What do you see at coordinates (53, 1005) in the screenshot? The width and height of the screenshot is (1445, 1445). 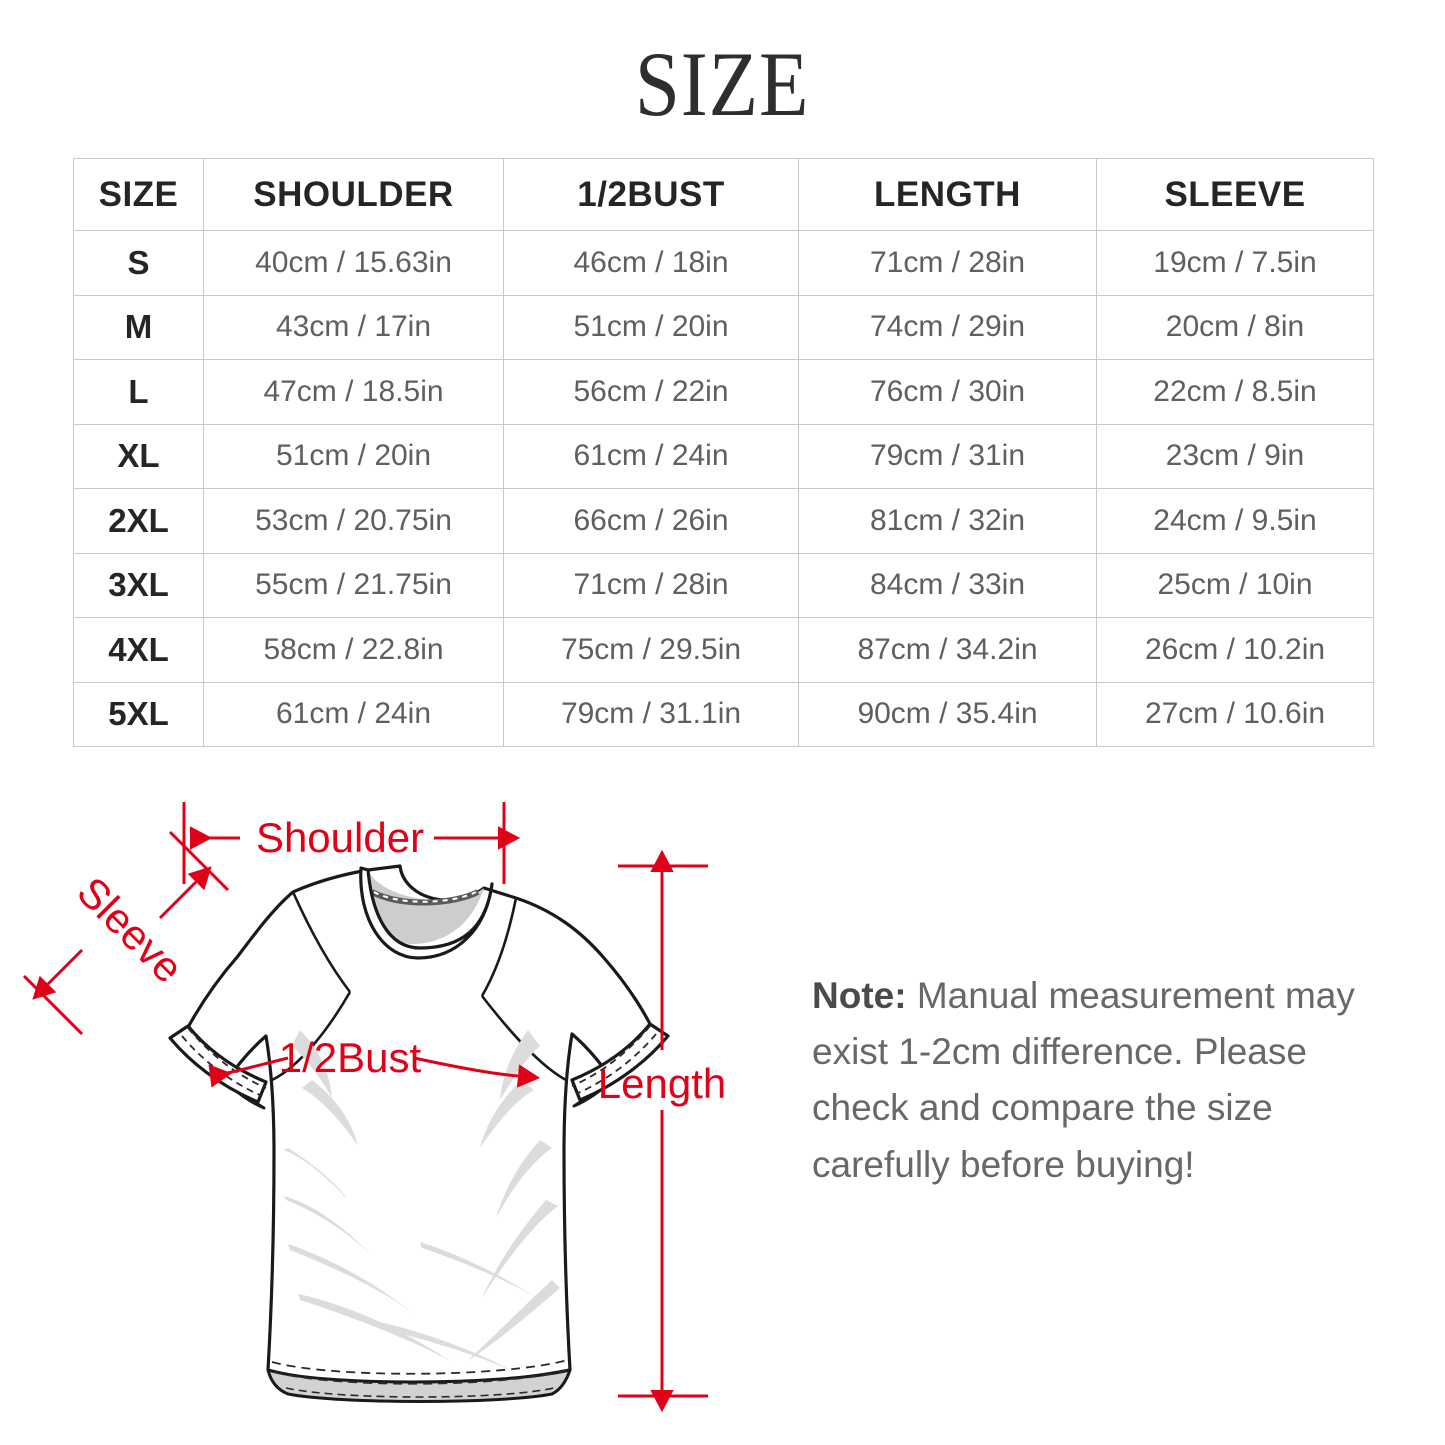 I see `sleeve-tick-bottom` at bounding box center [53, 1005].